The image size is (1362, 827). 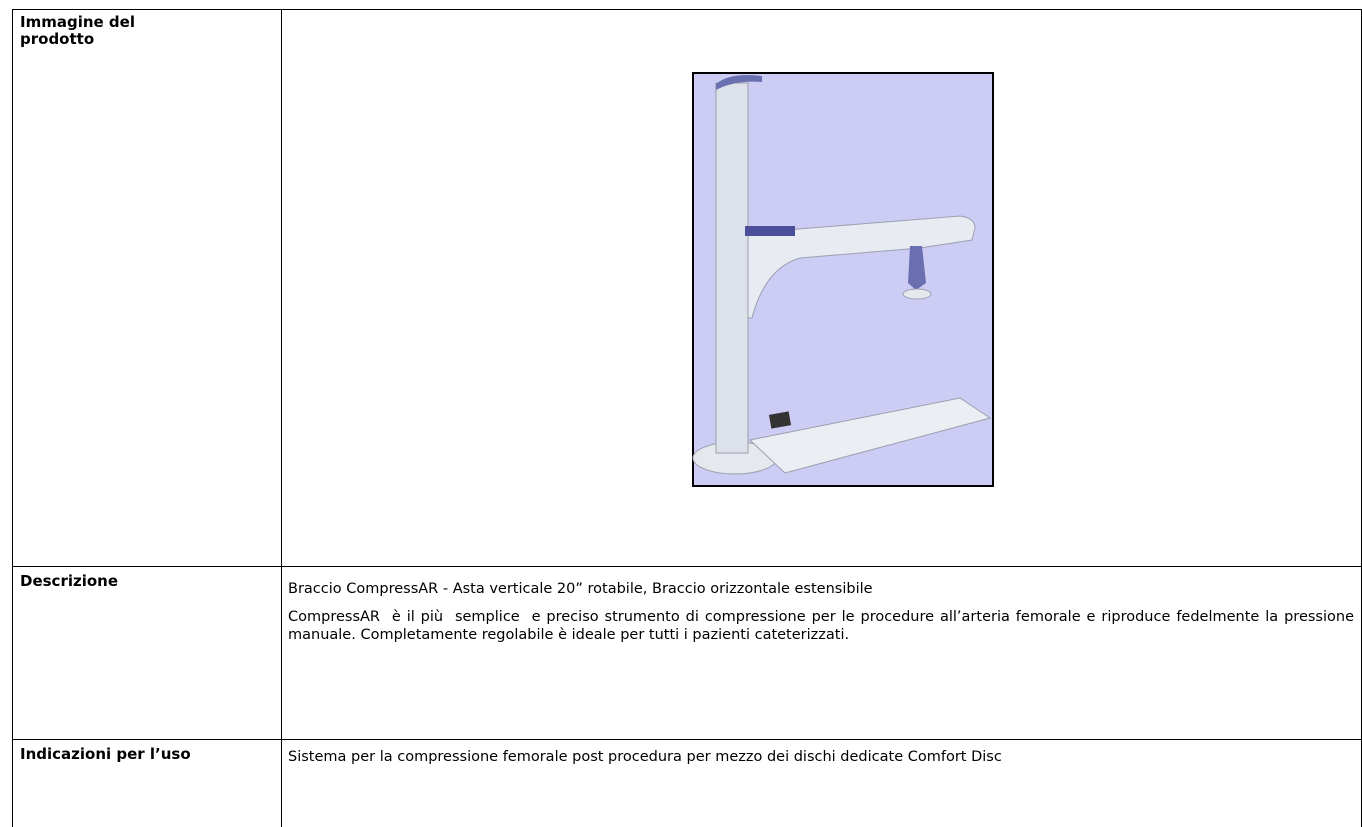 What do you see at coordinates (105, 754) in the screenshot?
I see `row-label: Indicazioni per l’uso` at bounding box center [105, 754].